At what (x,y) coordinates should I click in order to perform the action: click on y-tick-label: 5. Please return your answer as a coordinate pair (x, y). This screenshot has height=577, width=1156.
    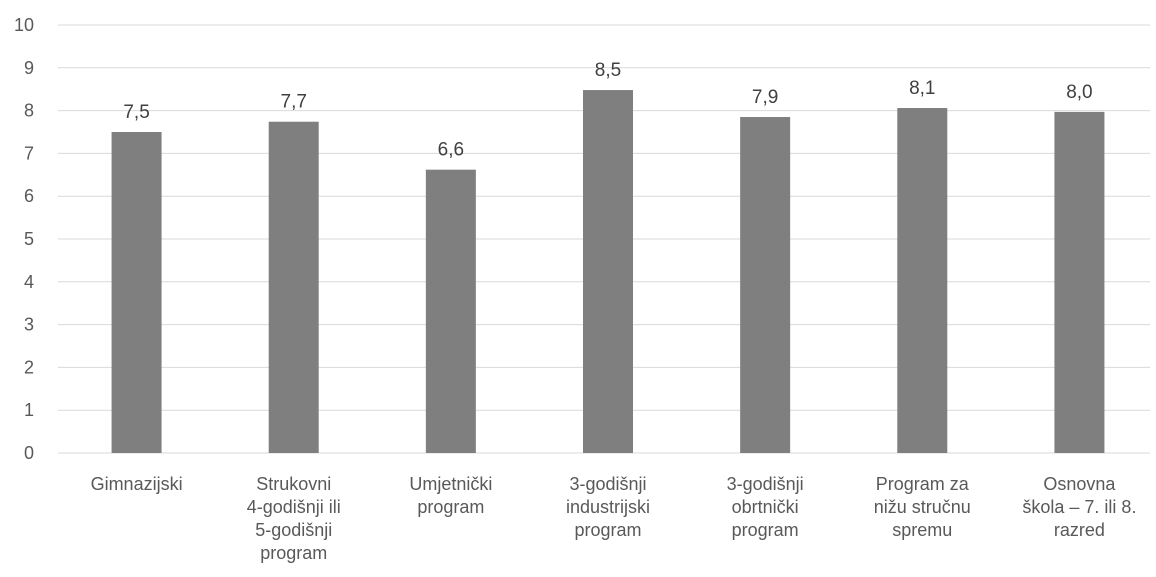
    Looking at the image, I should click on (29, 239).